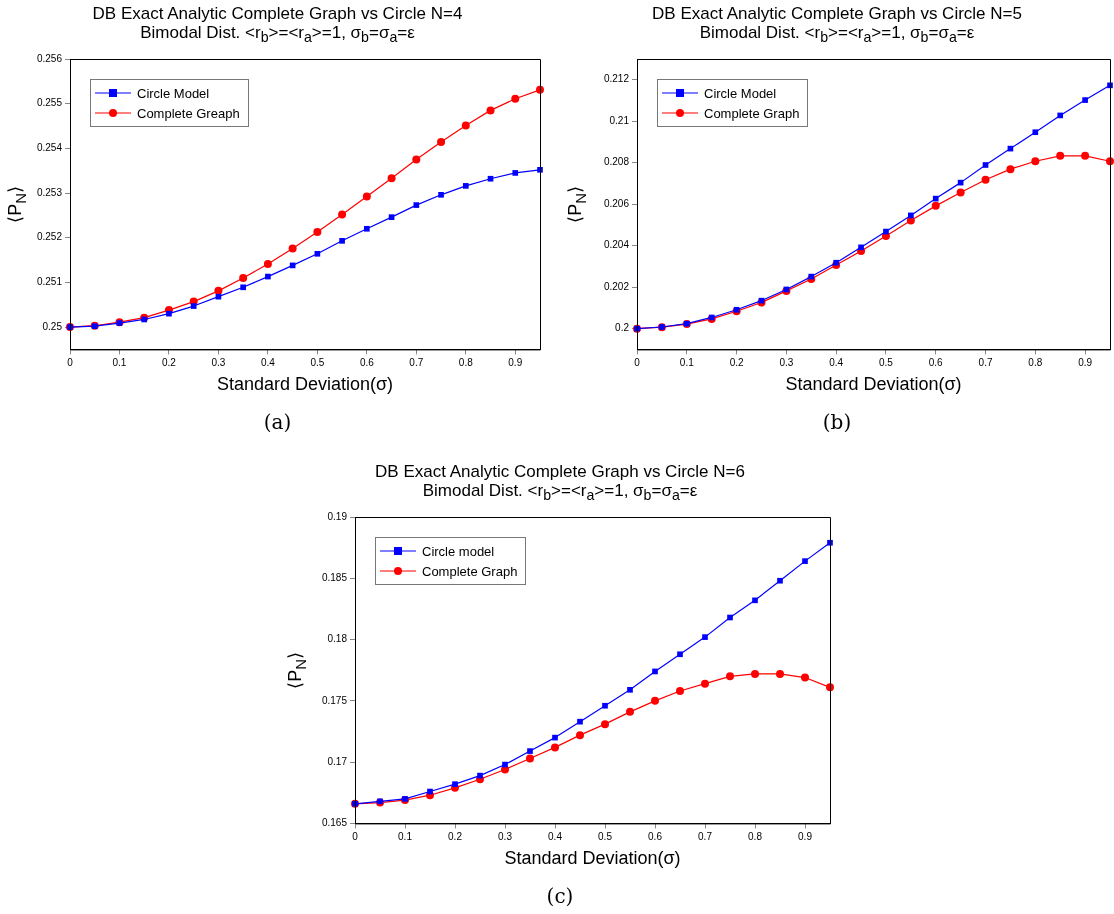 Image resolution: width=1114 pixels, height=914 pixels. What do you see at coordinates (837, 13) in the screenshot?
I see `chart-title: DB Exact Analytic Complete Graph vs Circle N=5` at bounding box center [837, 13].